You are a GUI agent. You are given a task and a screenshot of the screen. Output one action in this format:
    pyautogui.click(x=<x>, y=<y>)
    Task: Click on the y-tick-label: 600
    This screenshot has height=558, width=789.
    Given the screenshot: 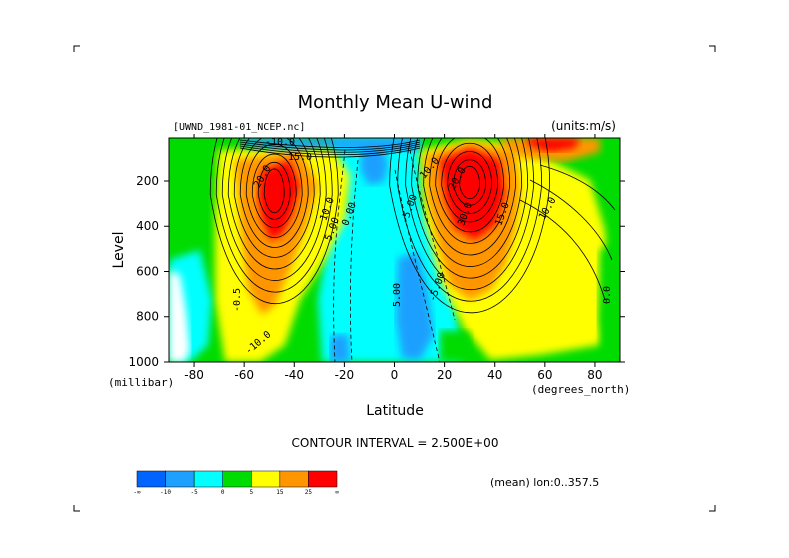 What is the action you would take?
    pyautogui.click(x=147, y=271)
    